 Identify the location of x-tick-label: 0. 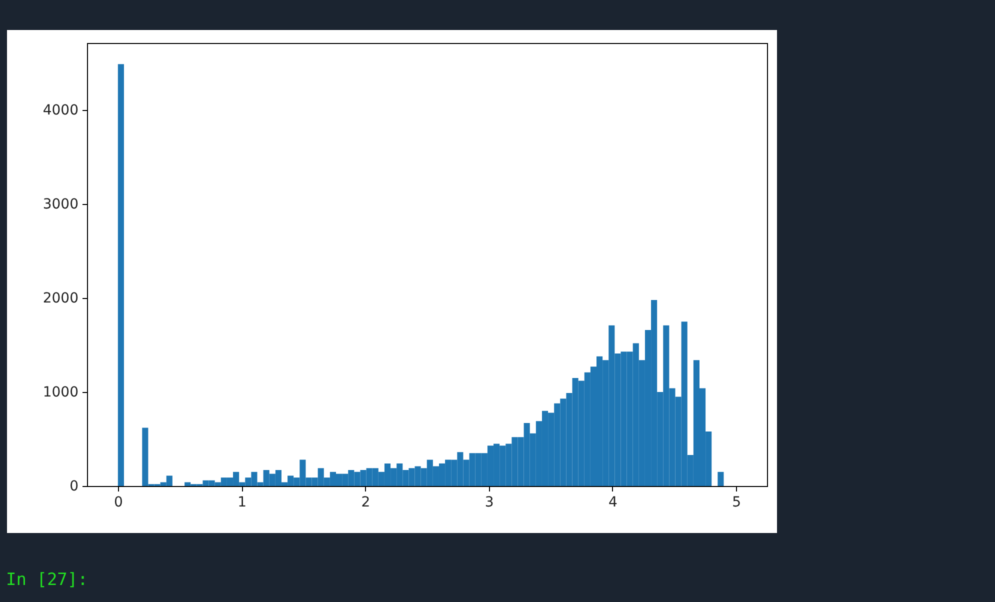
(118, 502).